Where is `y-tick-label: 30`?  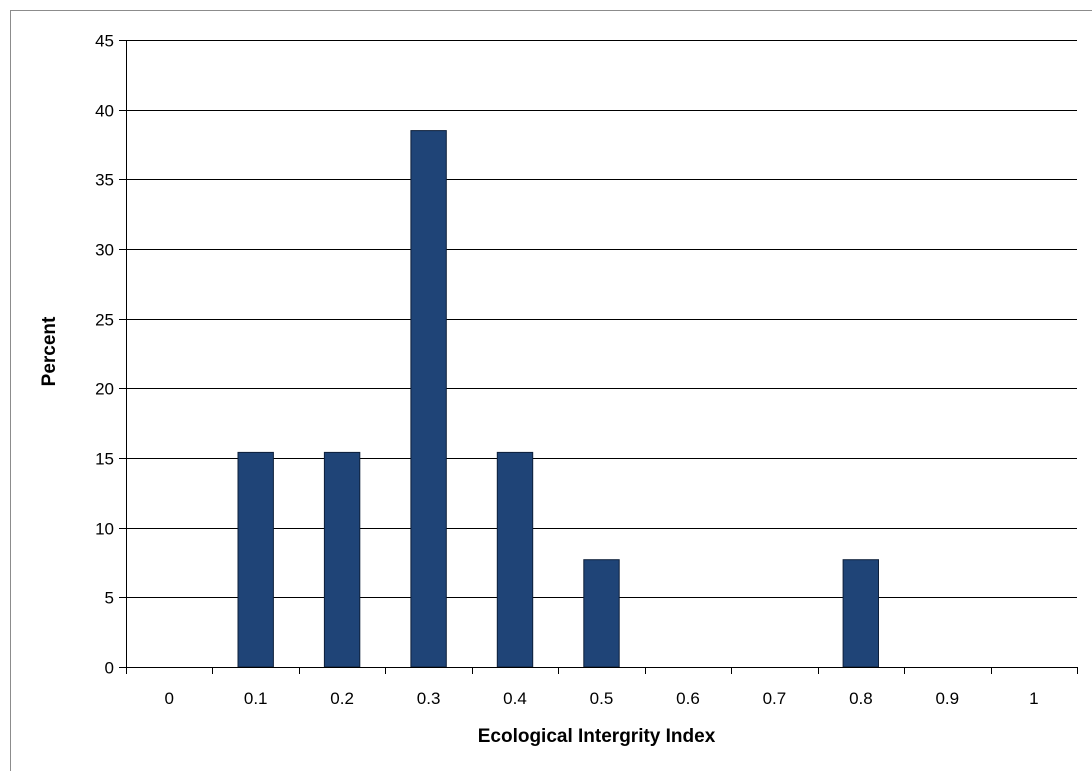 y-tick-label: 30 is located at coordinates (104, 250).